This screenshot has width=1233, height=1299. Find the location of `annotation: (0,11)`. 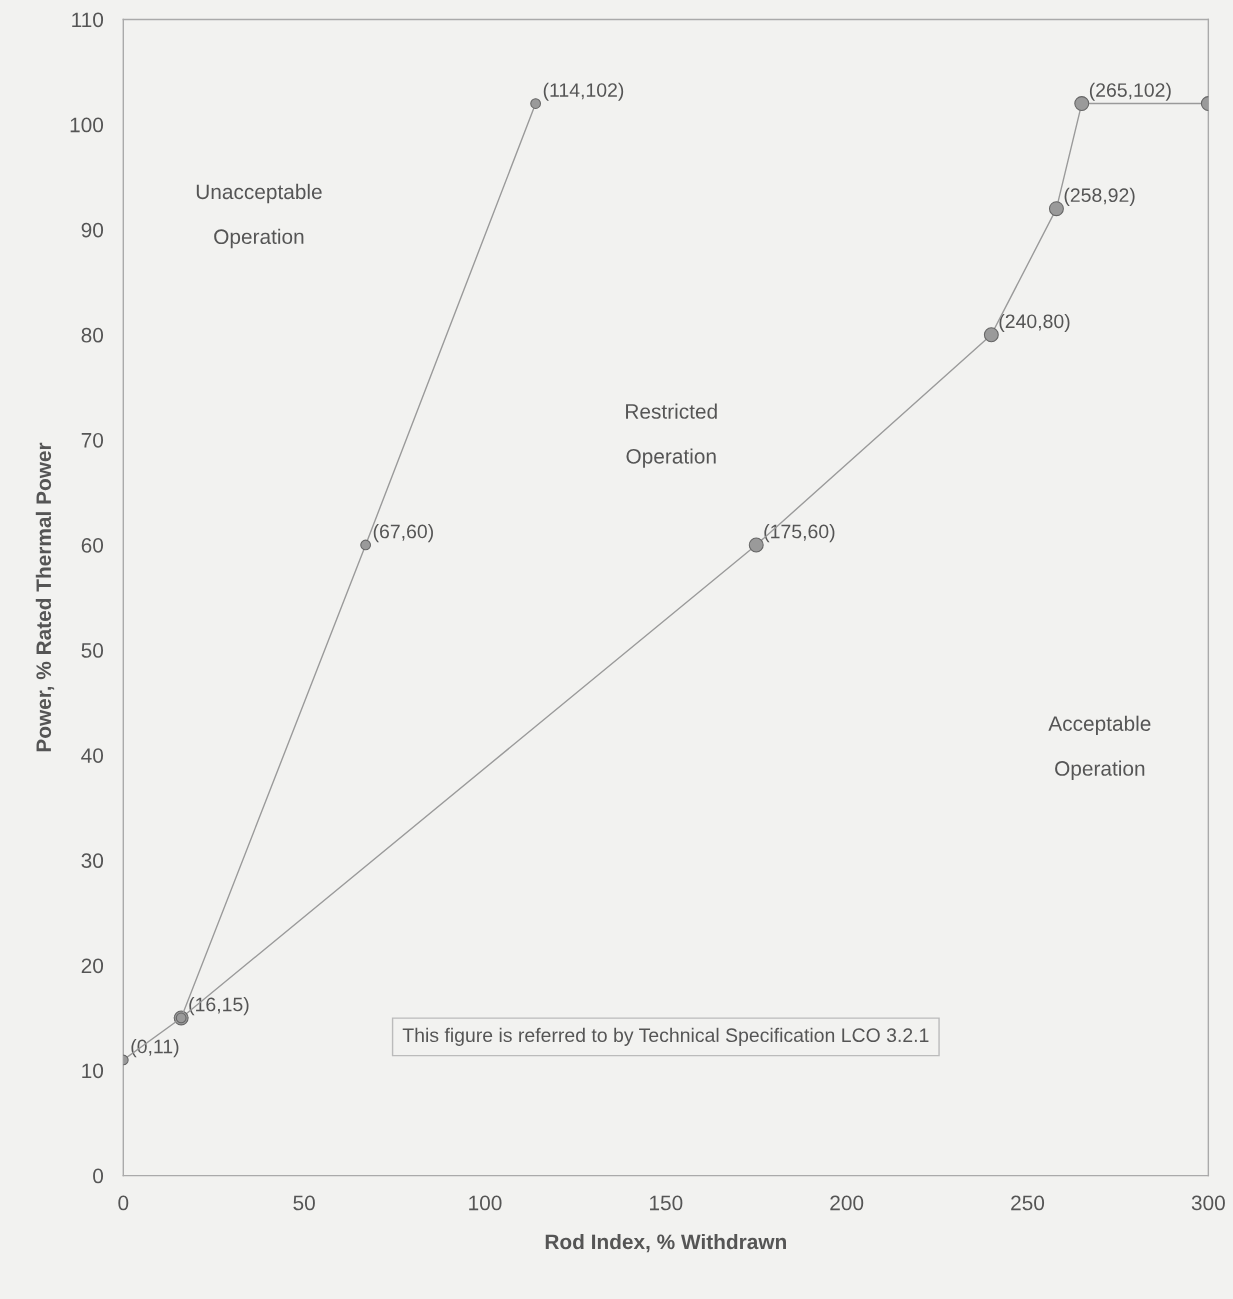

annotation: (0,11) is located at coordinates (155, 1048).